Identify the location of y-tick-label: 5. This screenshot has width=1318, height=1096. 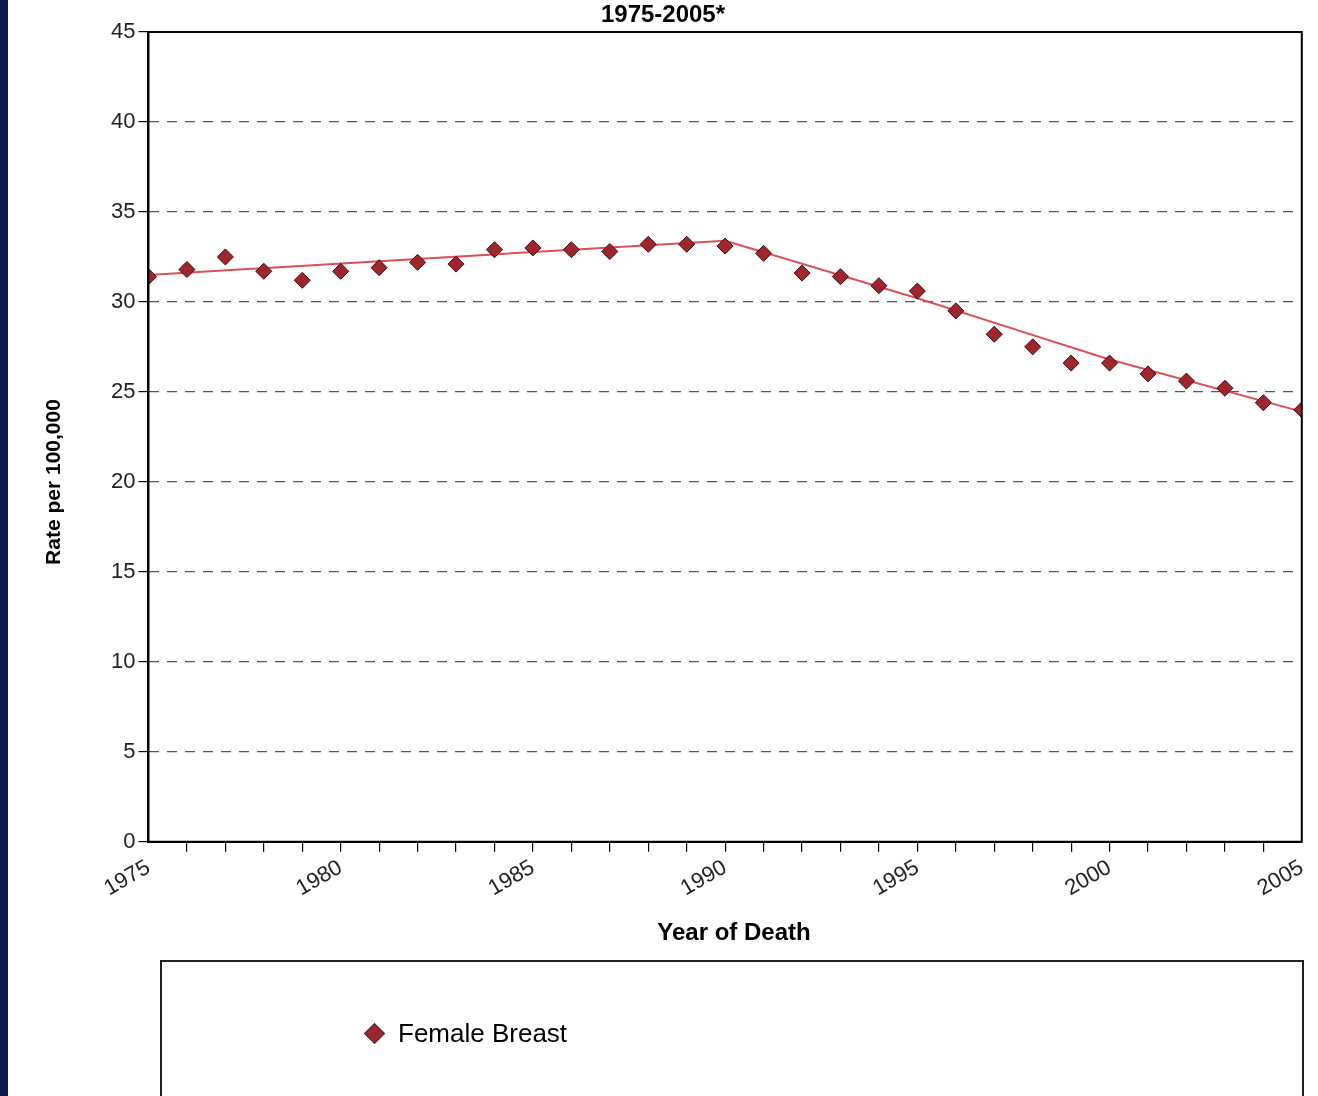
(129, 750).